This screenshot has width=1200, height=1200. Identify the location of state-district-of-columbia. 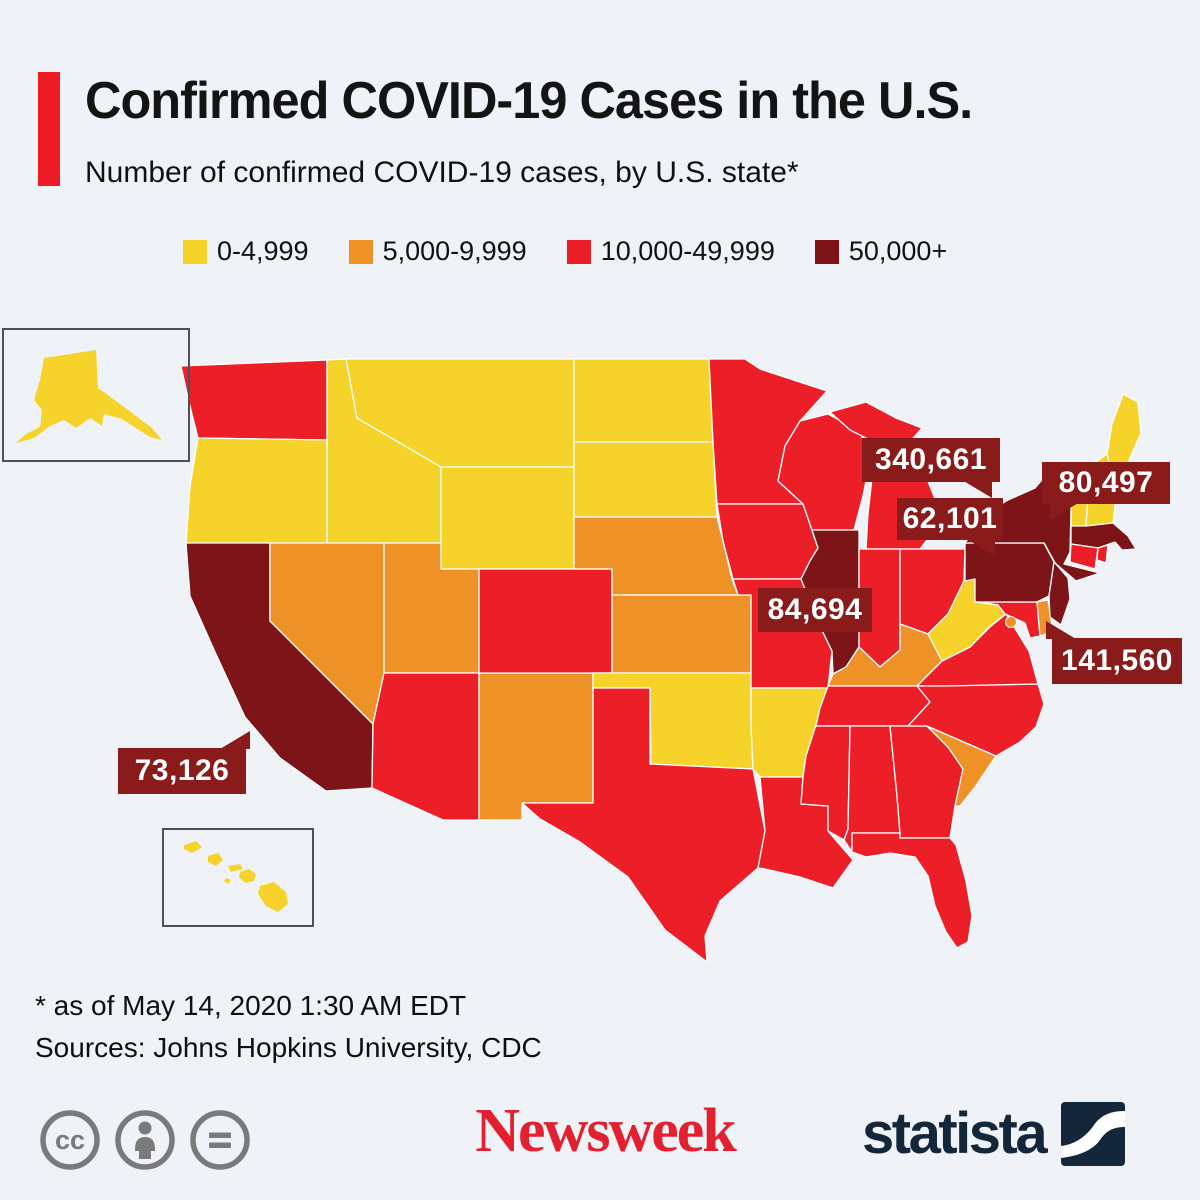
(1011, 622).